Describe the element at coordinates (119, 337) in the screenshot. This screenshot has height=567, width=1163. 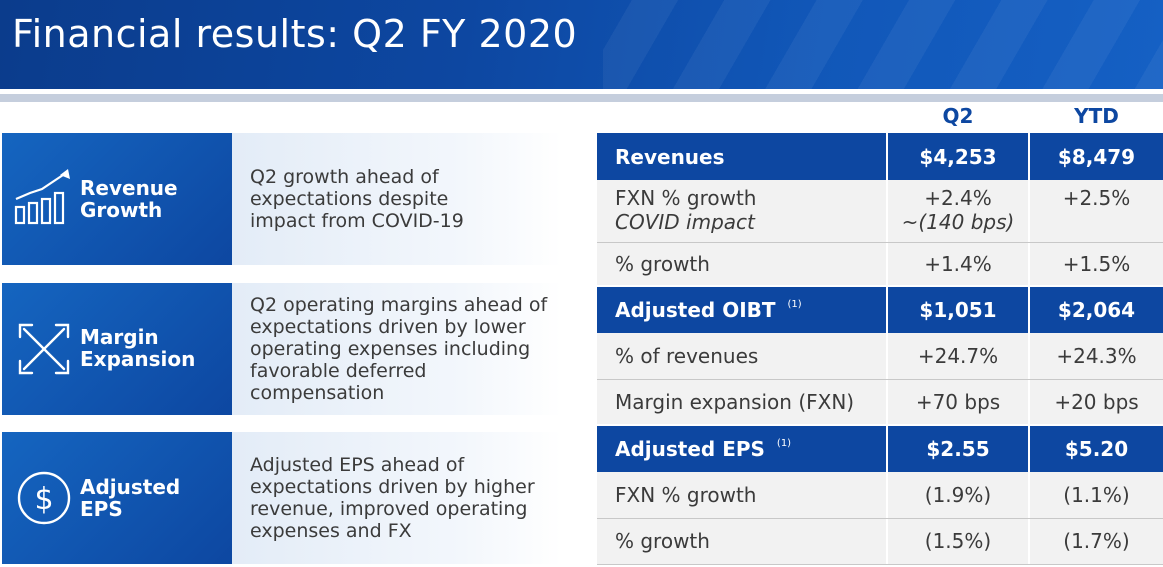
I see `card-label-line1: Margin` at that location.